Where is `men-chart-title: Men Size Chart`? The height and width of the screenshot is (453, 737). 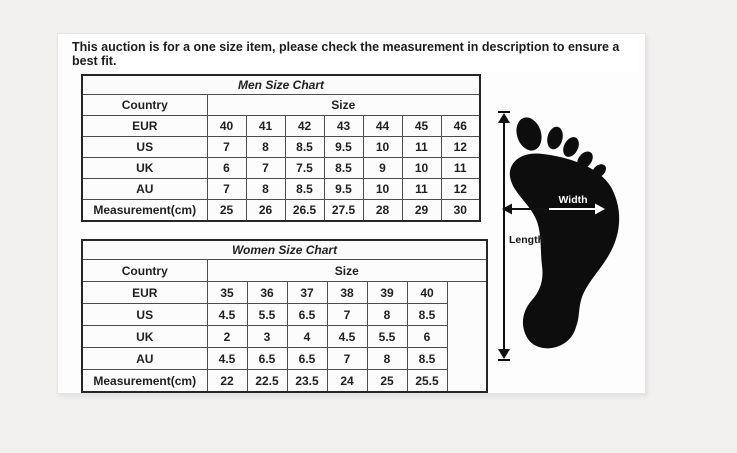 men-chart-title: Men Size Chart is located at coordinates (281, 84).